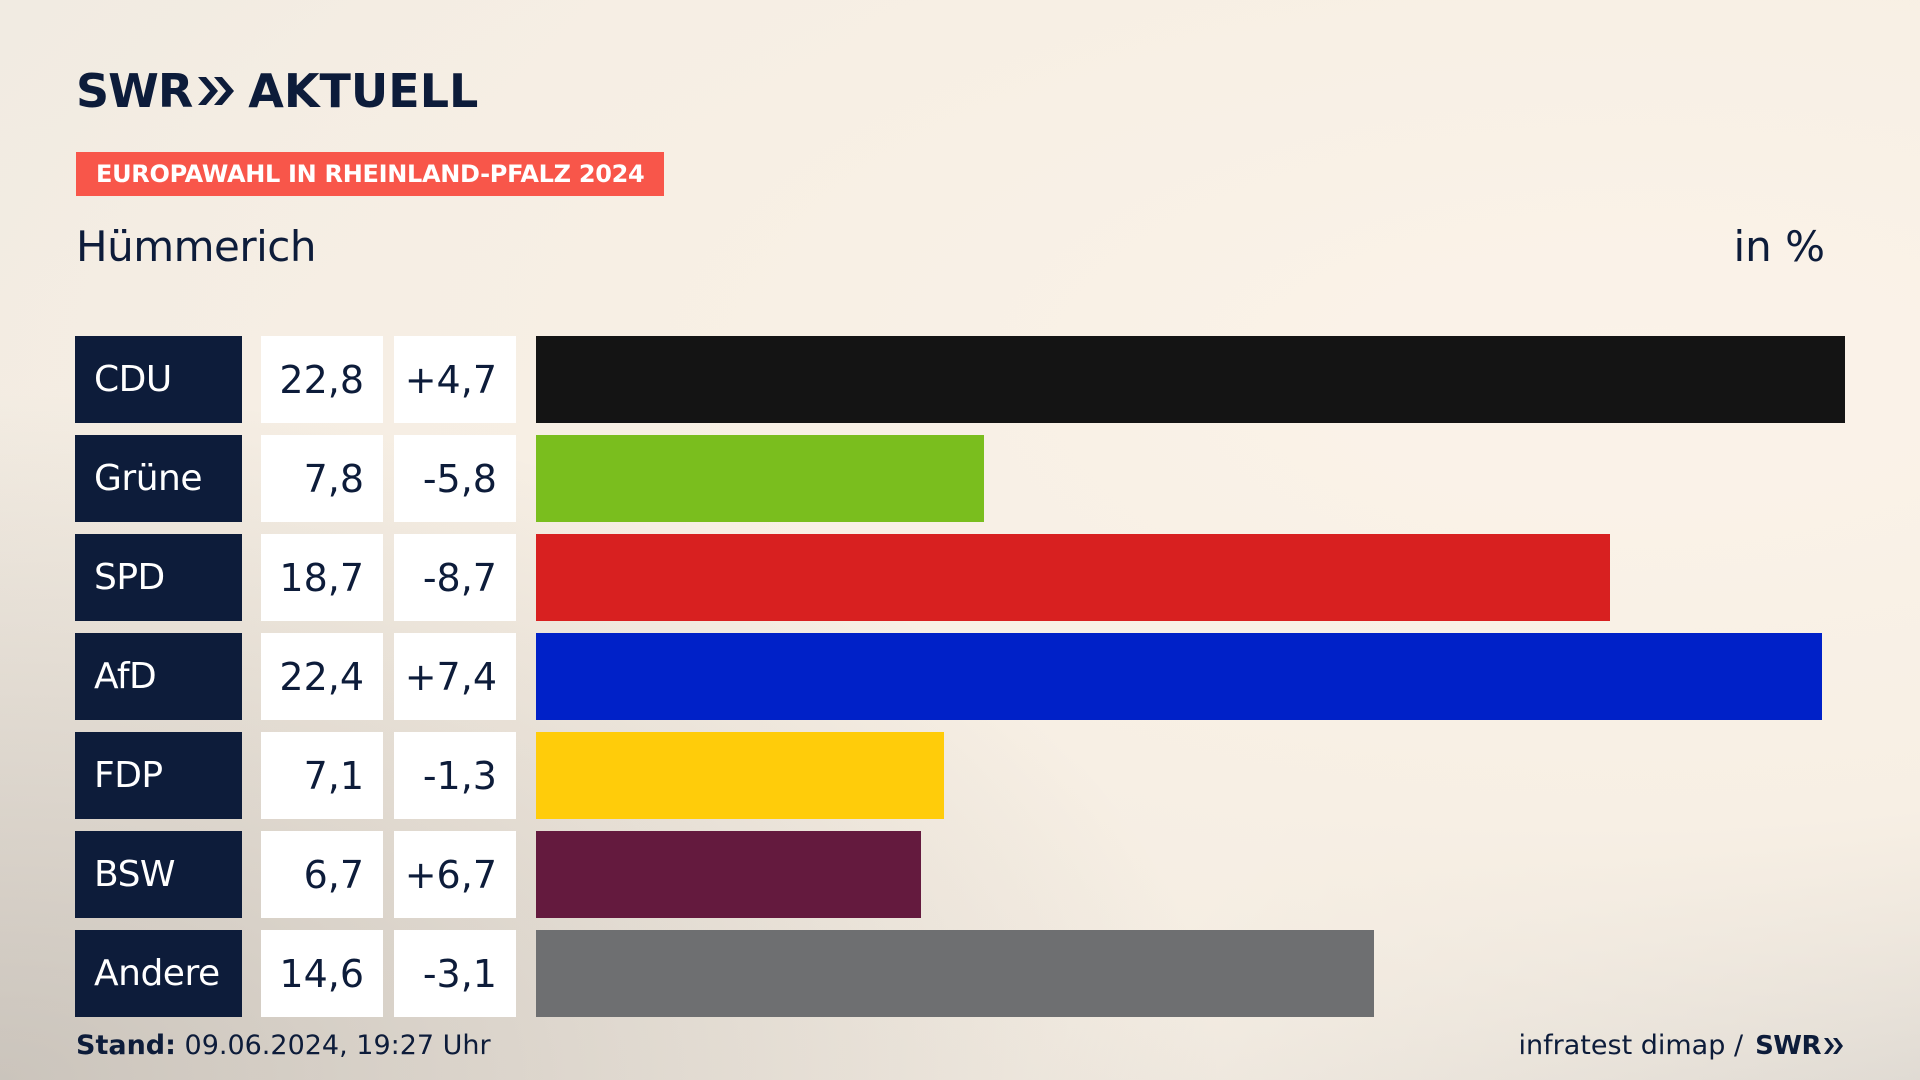  I want to click on unit-label: in %, so click(1779, 246).